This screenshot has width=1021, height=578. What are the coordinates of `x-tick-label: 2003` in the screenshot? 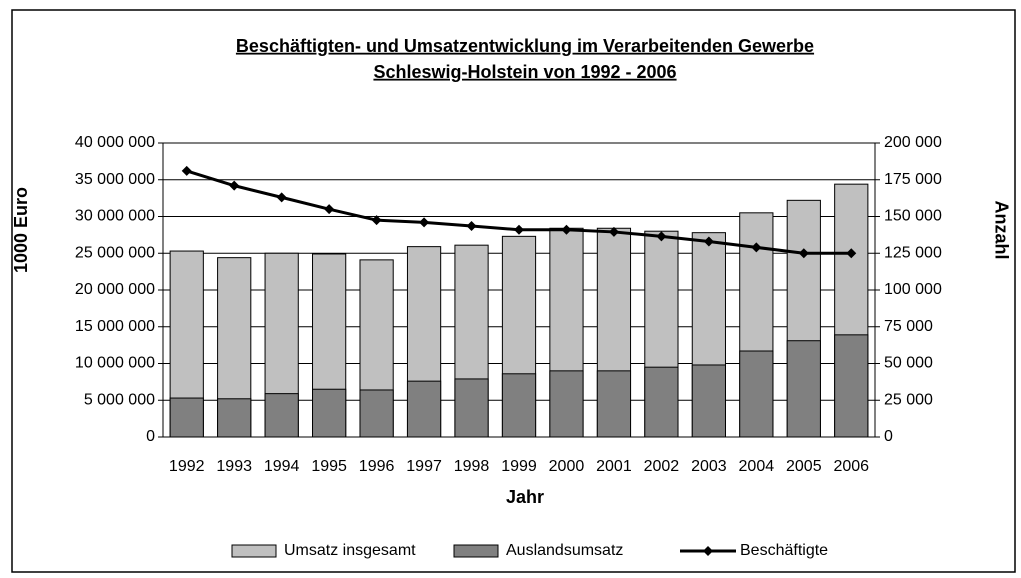 It's located at (709, 466).